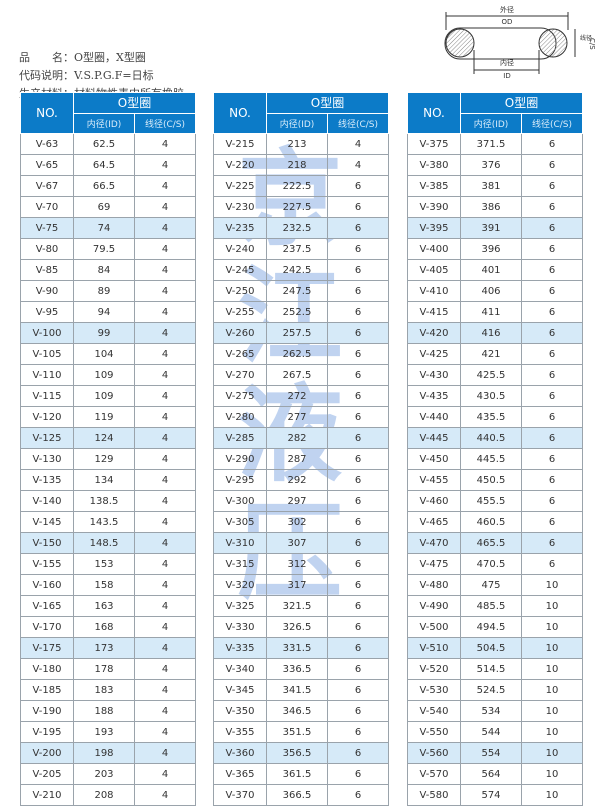 The width and height of the screenshot is (600, 811). What do you see at coordinates (495, 606) in the screenshot?
I see `table-row: V-490 485.5 10` at bounding box center [495, 606].